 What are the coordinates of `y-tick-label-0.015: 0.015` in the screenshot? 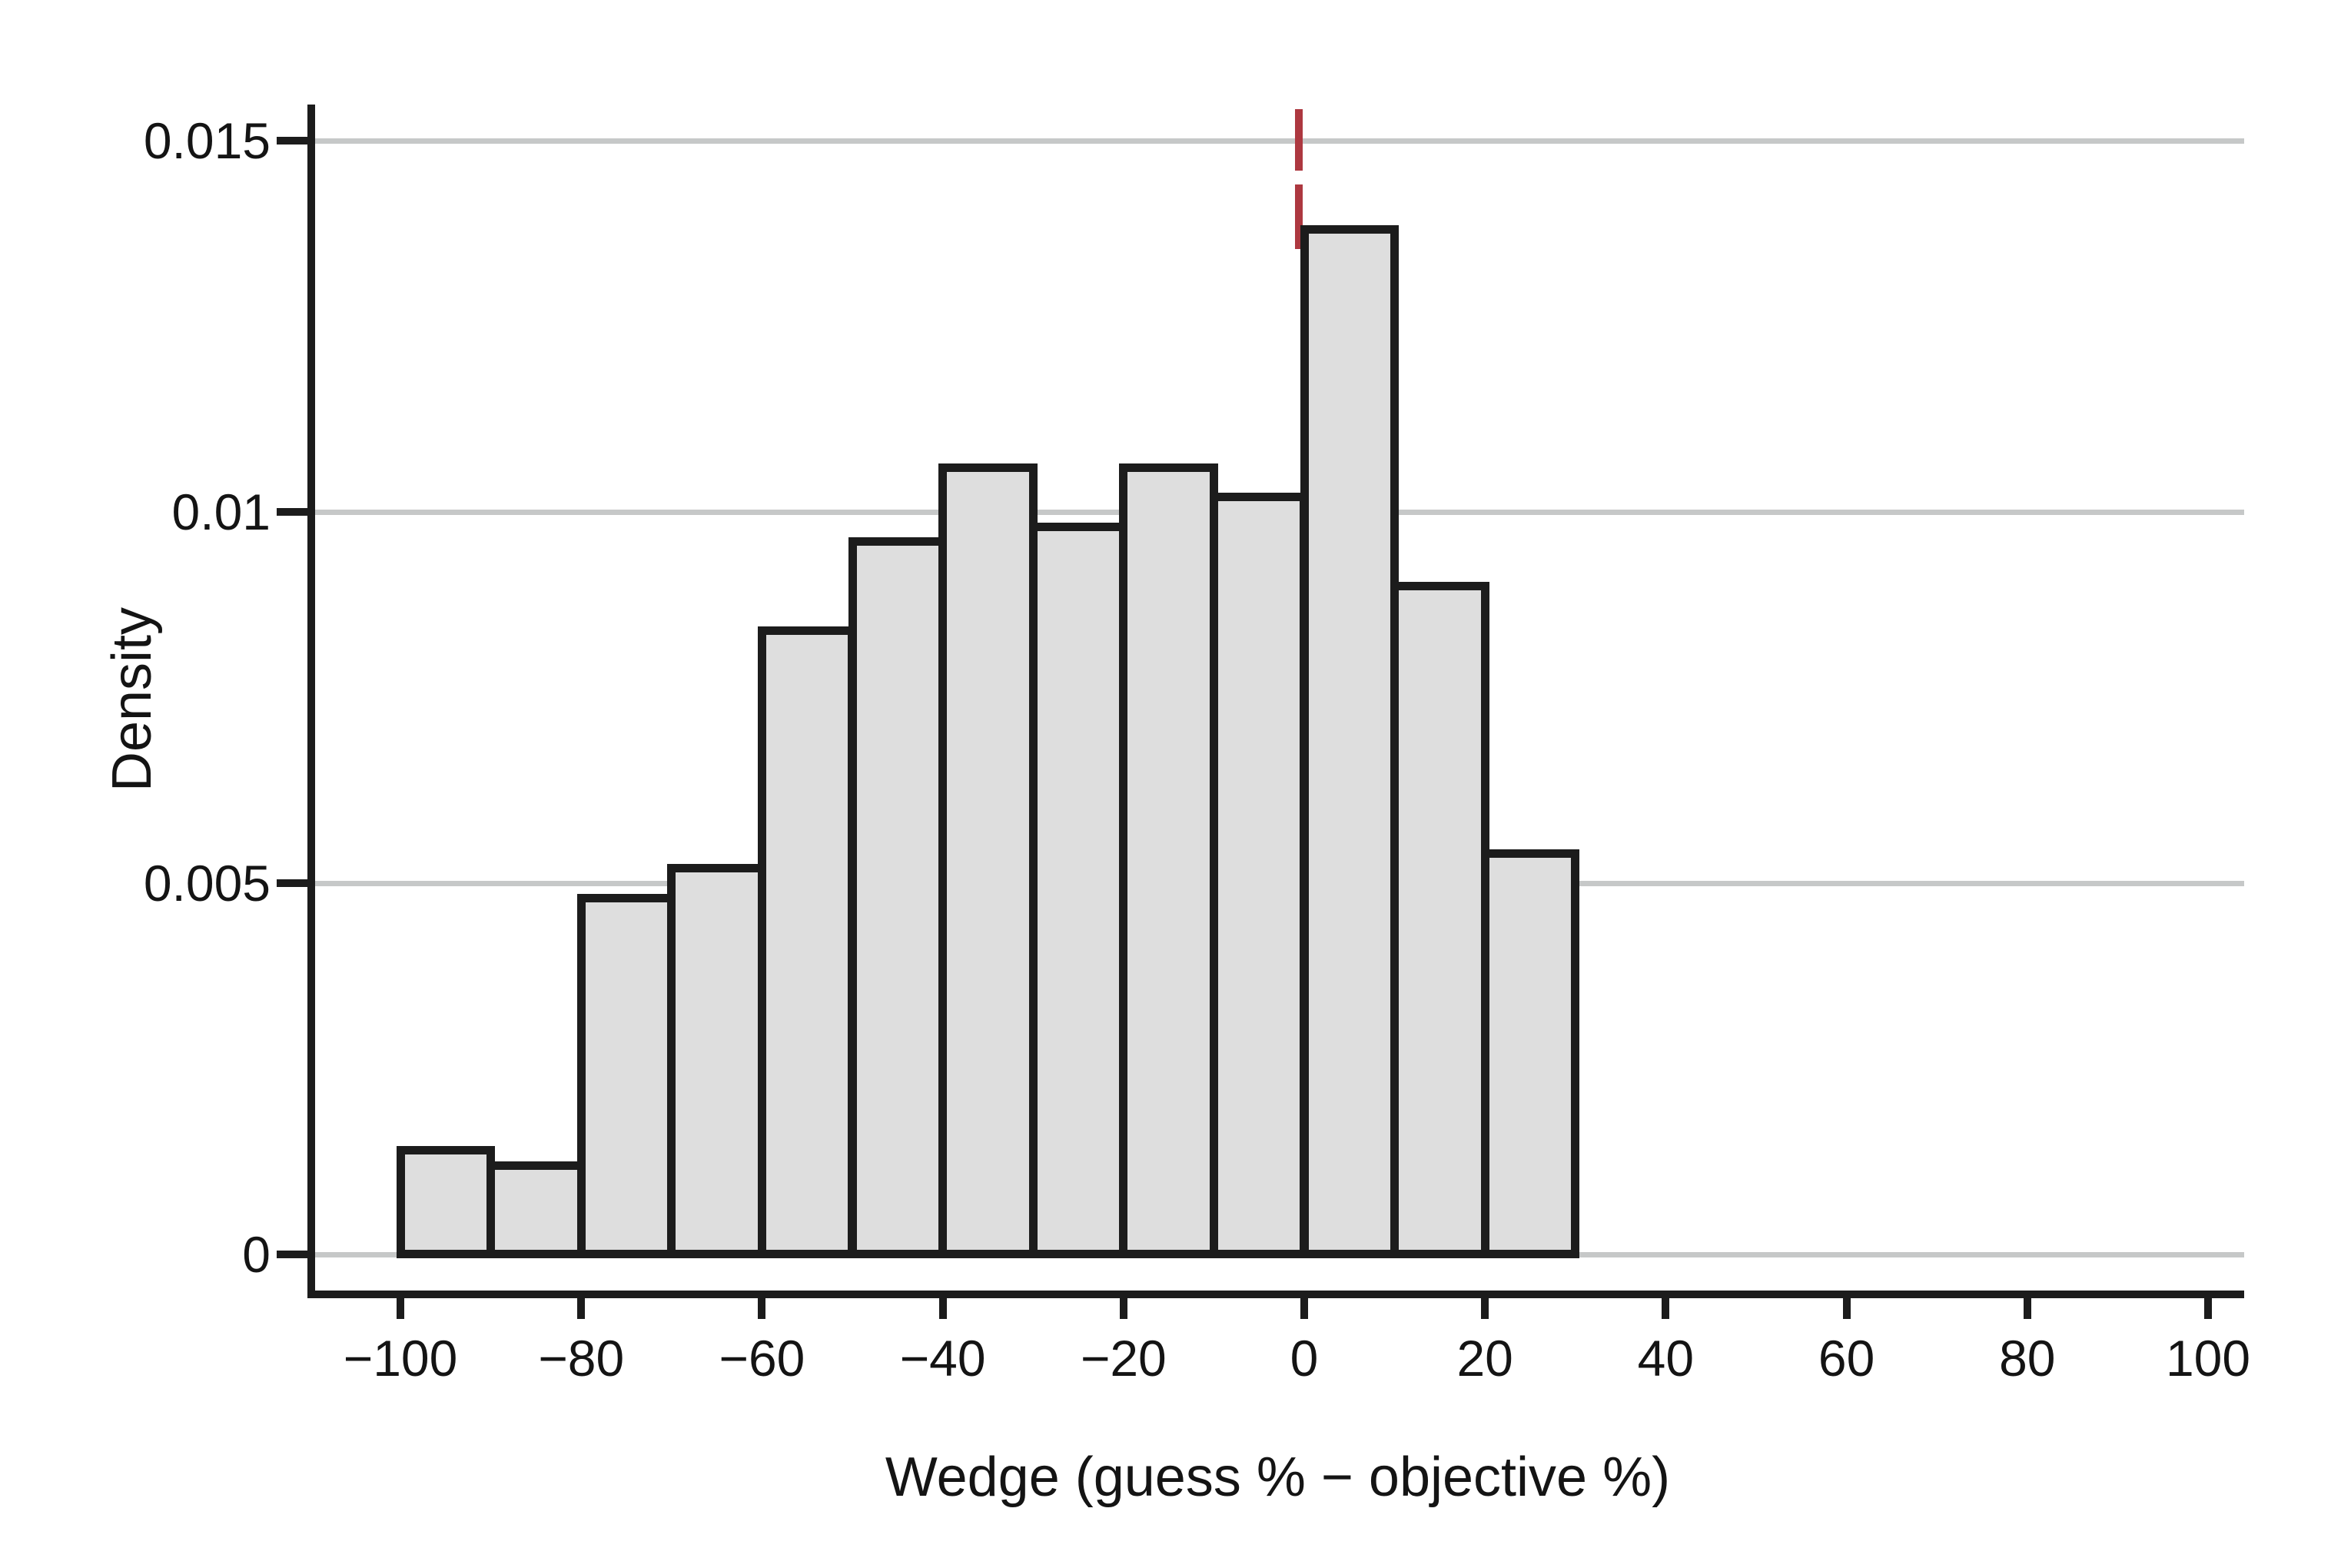 It's located at (207, 140).